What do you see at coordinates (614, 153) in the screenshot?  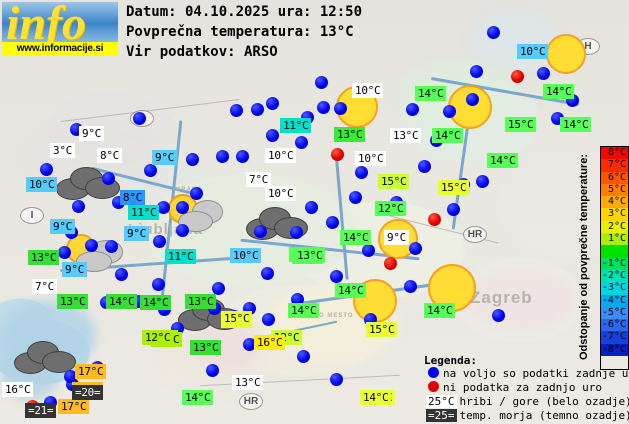 I see `scale-row: 8°C` at bounding box center [614, 153].